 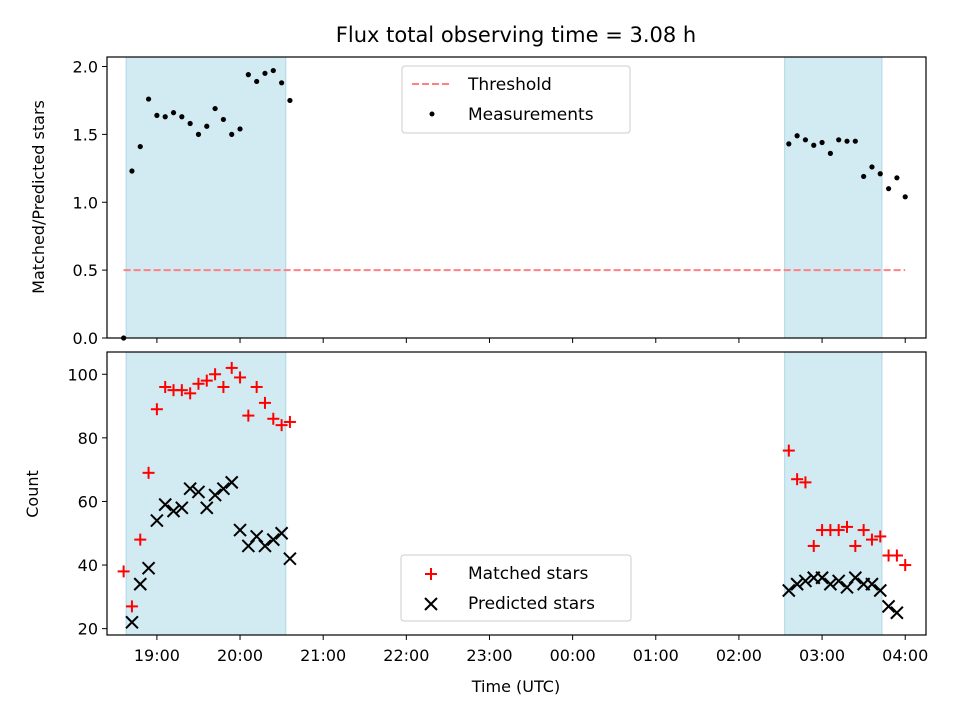 I want to click on top-legend: Threshold Measurements, so click(x=516, y=99).